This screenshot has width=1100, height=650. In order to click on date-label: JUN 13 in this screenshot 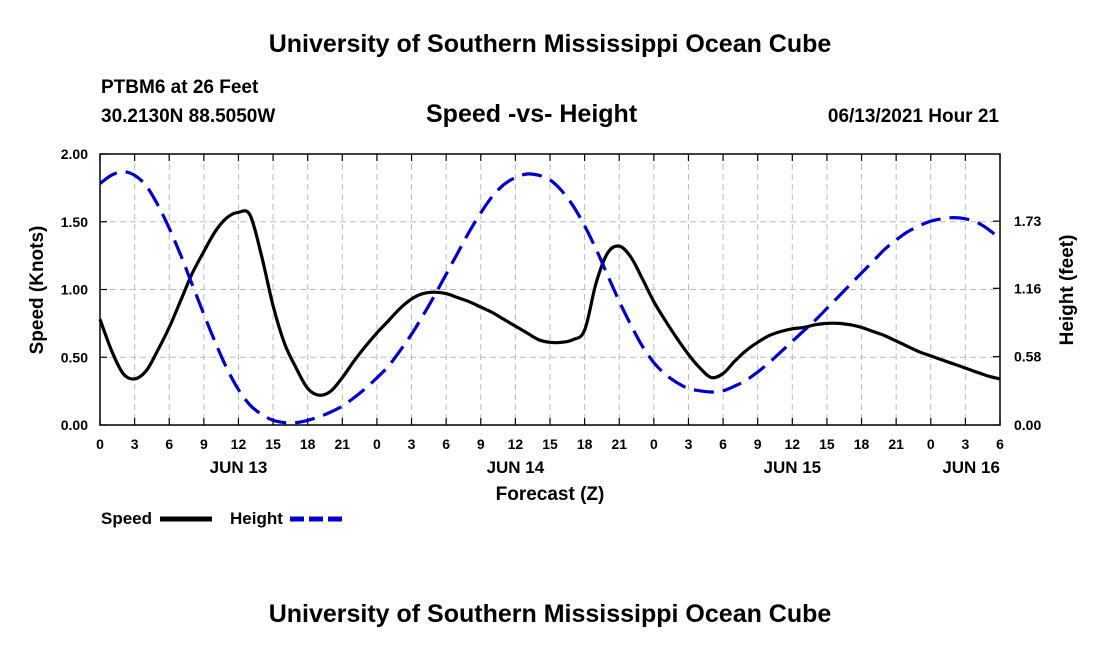, I will do `click(239, 467)`.